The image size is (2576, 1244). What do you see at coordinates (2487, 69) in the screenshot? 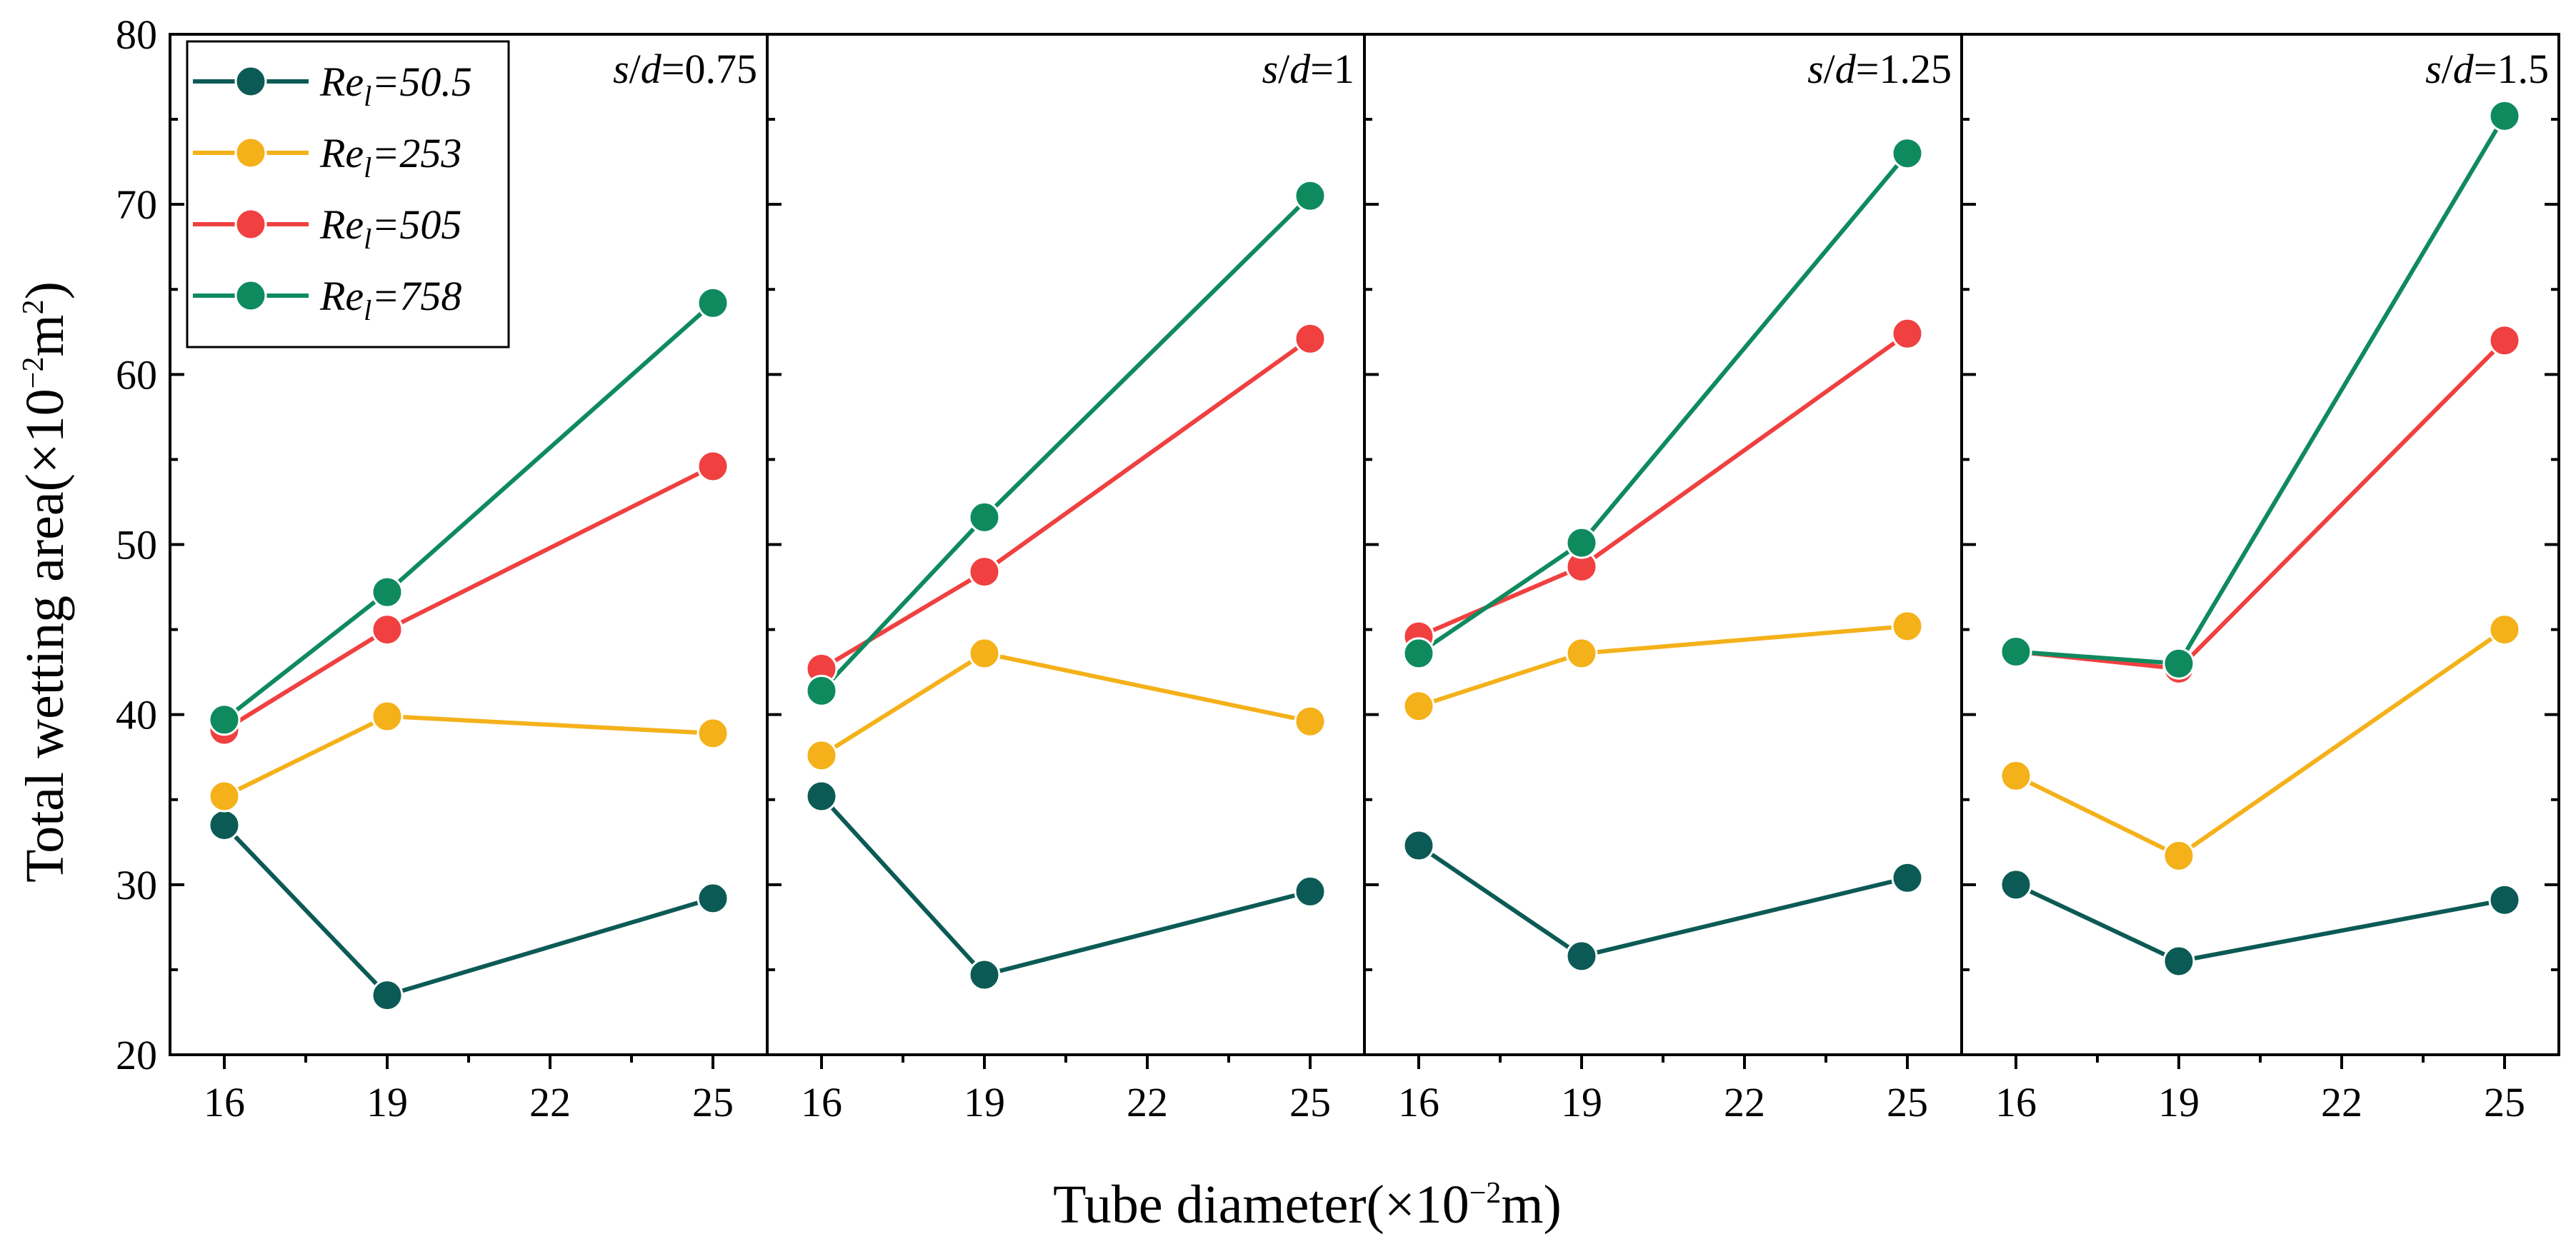
I see `panel-label-4: s/d=1.5` at bounding box center [2487, 69].